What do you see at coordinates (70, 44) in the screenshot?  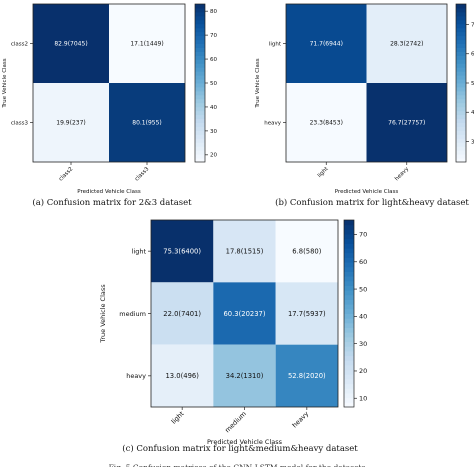 I see `cell-value-label: 82.9(7045)` at bounding box center [70, 44].